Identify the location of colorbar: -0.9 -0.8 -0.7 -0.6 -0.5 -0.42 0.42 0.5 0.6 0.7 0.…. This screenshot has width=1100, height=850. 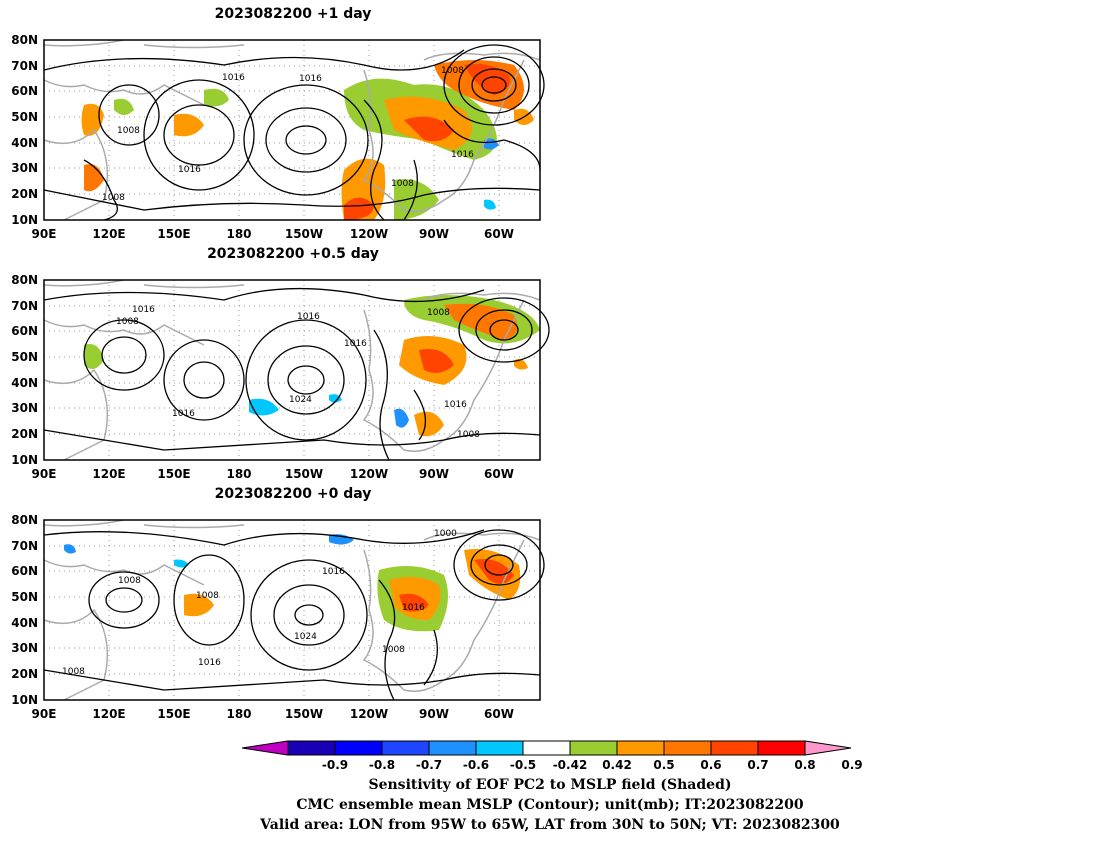
(552, 756).